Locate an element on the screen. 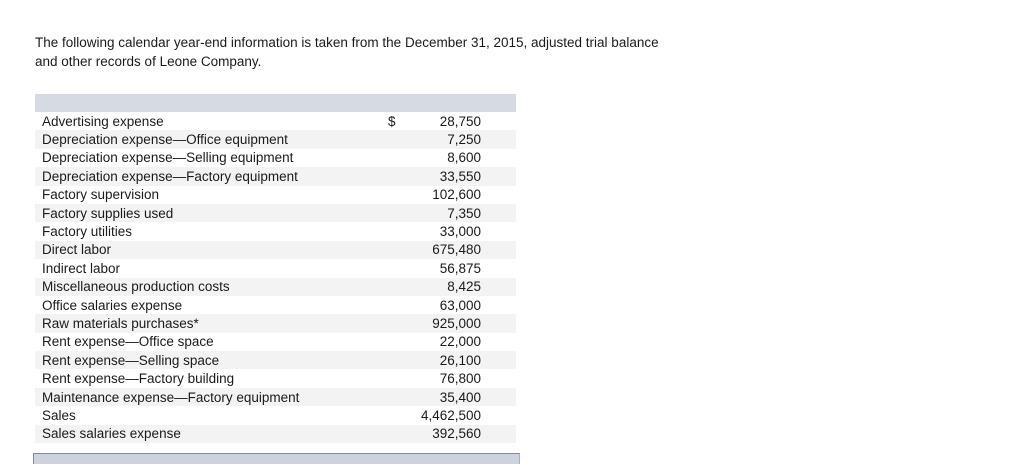 The width and height of the screenshot is (1024, 472). account-label: Rent expense—Office space is located at coordinates (128, 342).